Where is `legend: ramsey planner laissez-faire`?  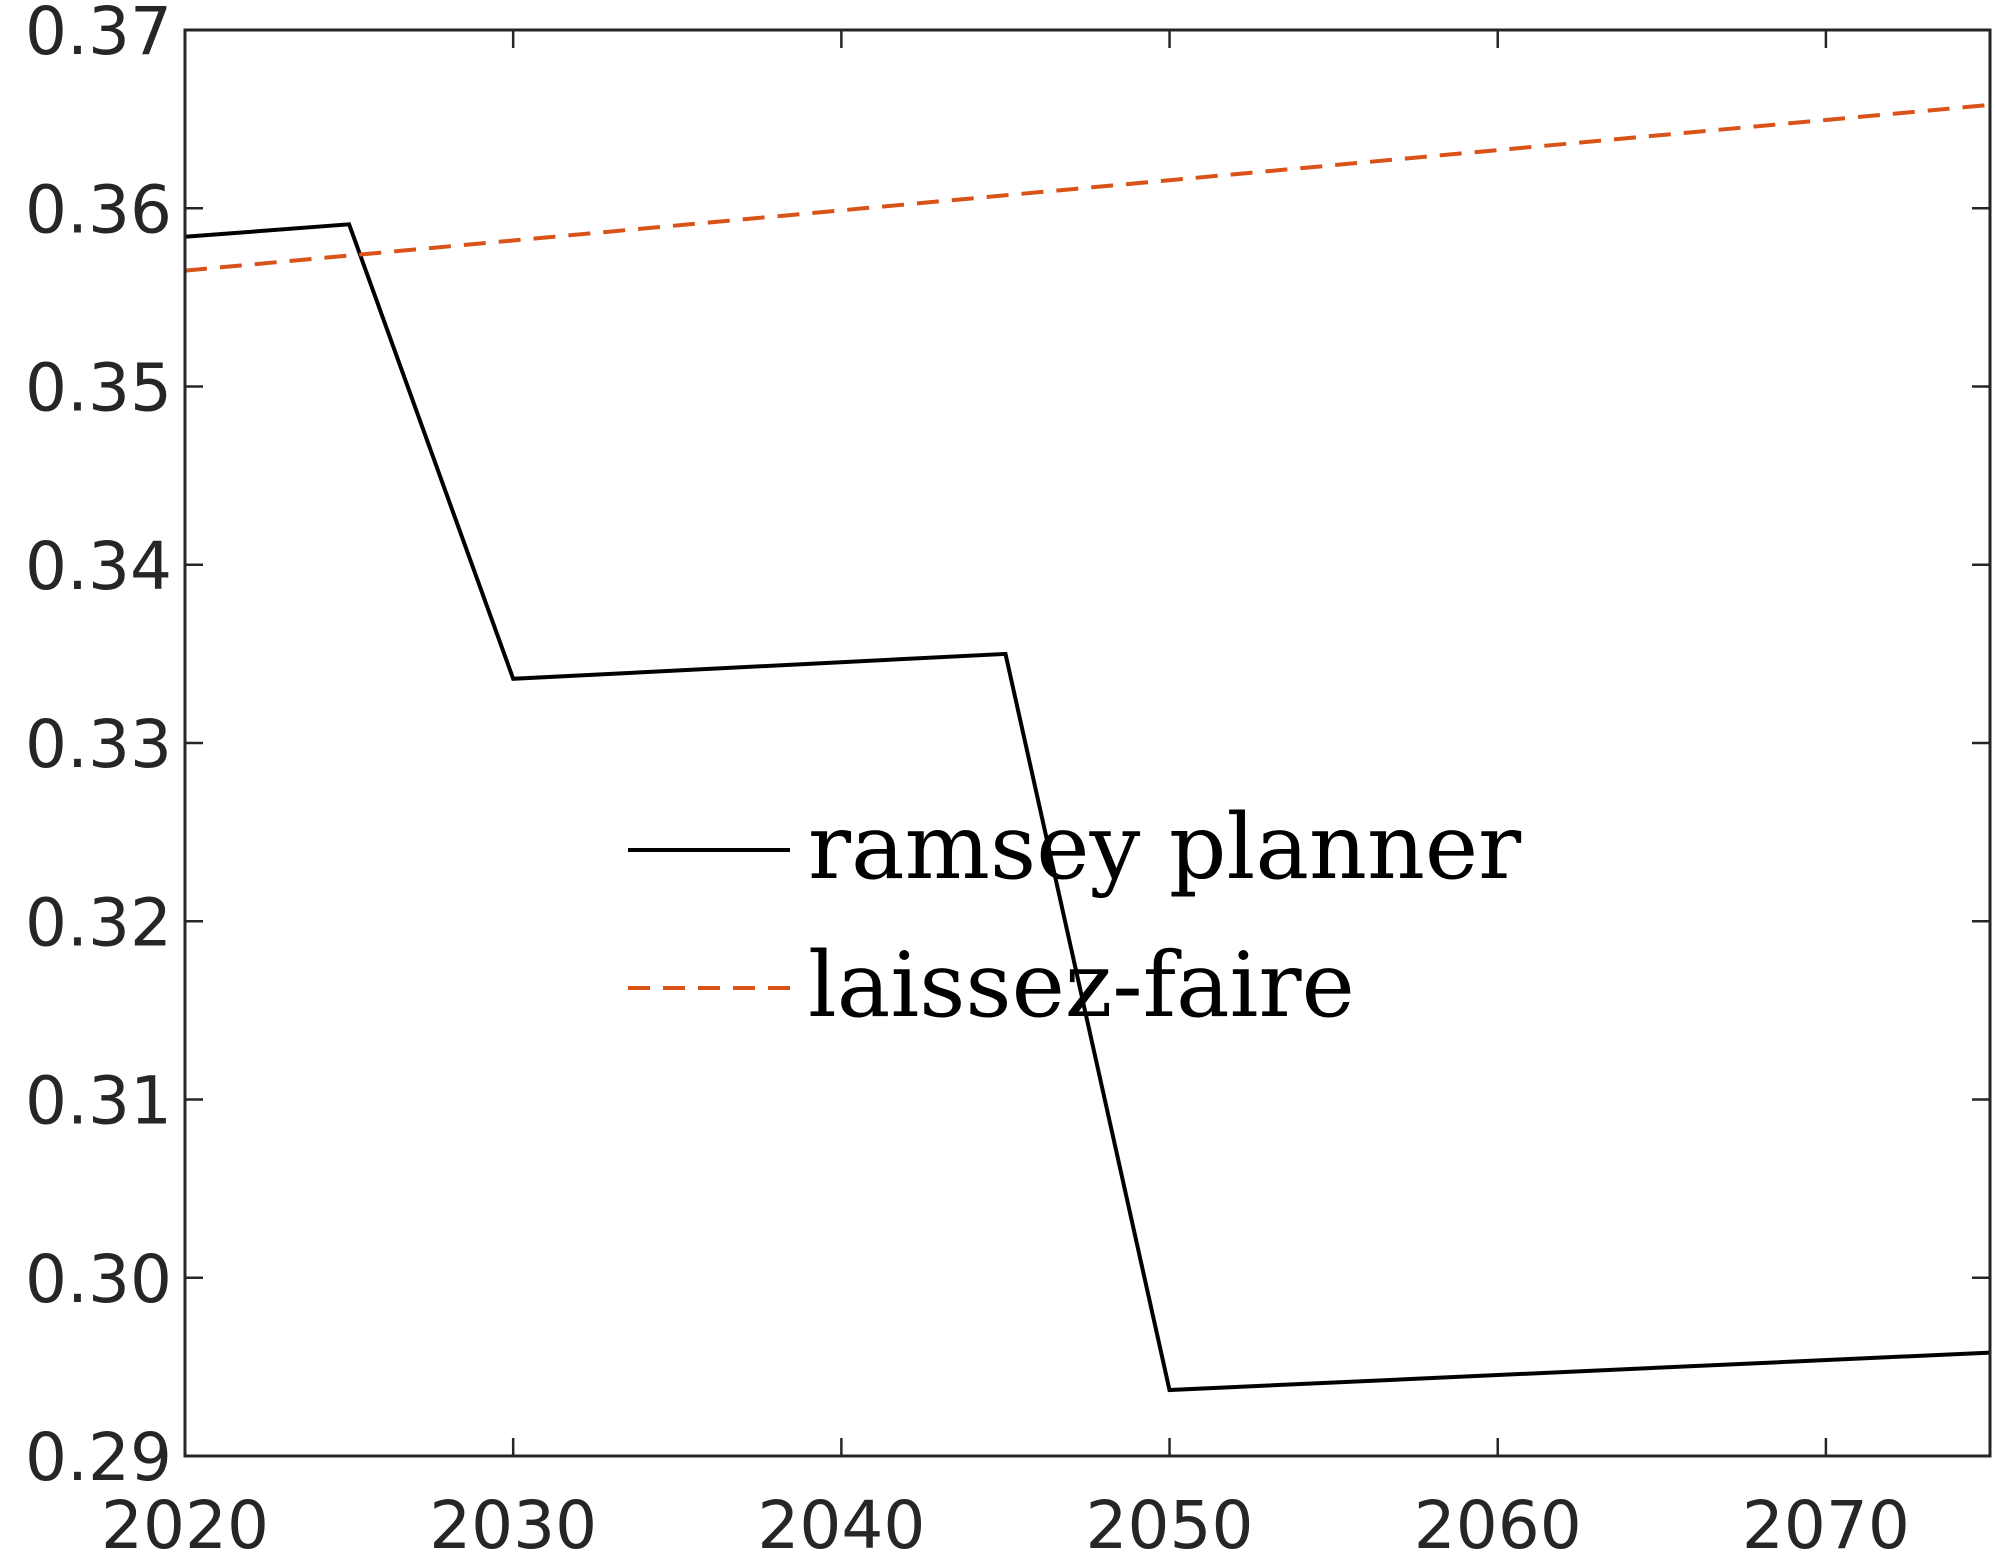 legend: ramsey planner laissez-faire is located at coordinates (1075, 916).